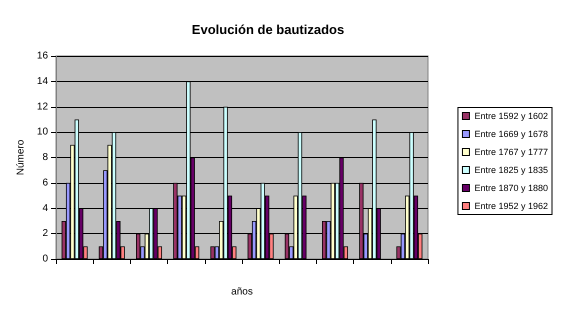 The image size is (566, 322). Describe the element at coordinates (45, 182) in the screenshot. I see `y-tick-label: 6` at that location.